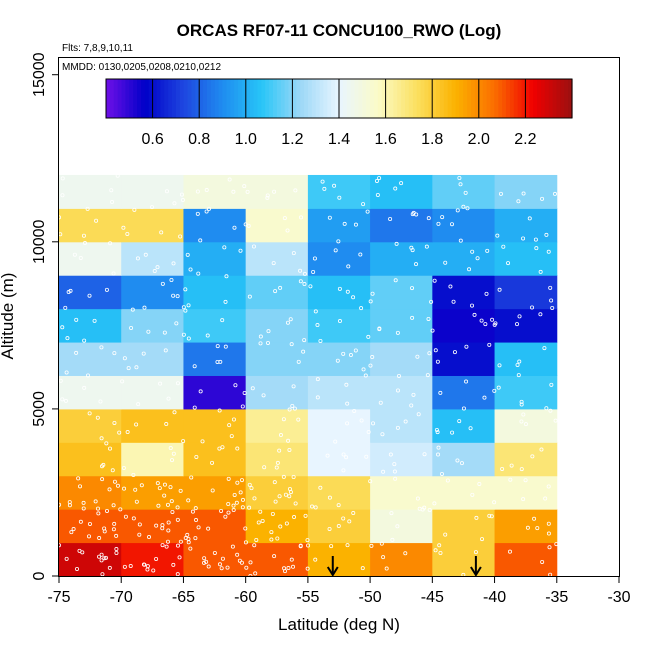  What do you see at coordinates (199, 139) in the screenshot?
I see `colorbar-tick-label: 0.8` at bounding box center [199, 139].